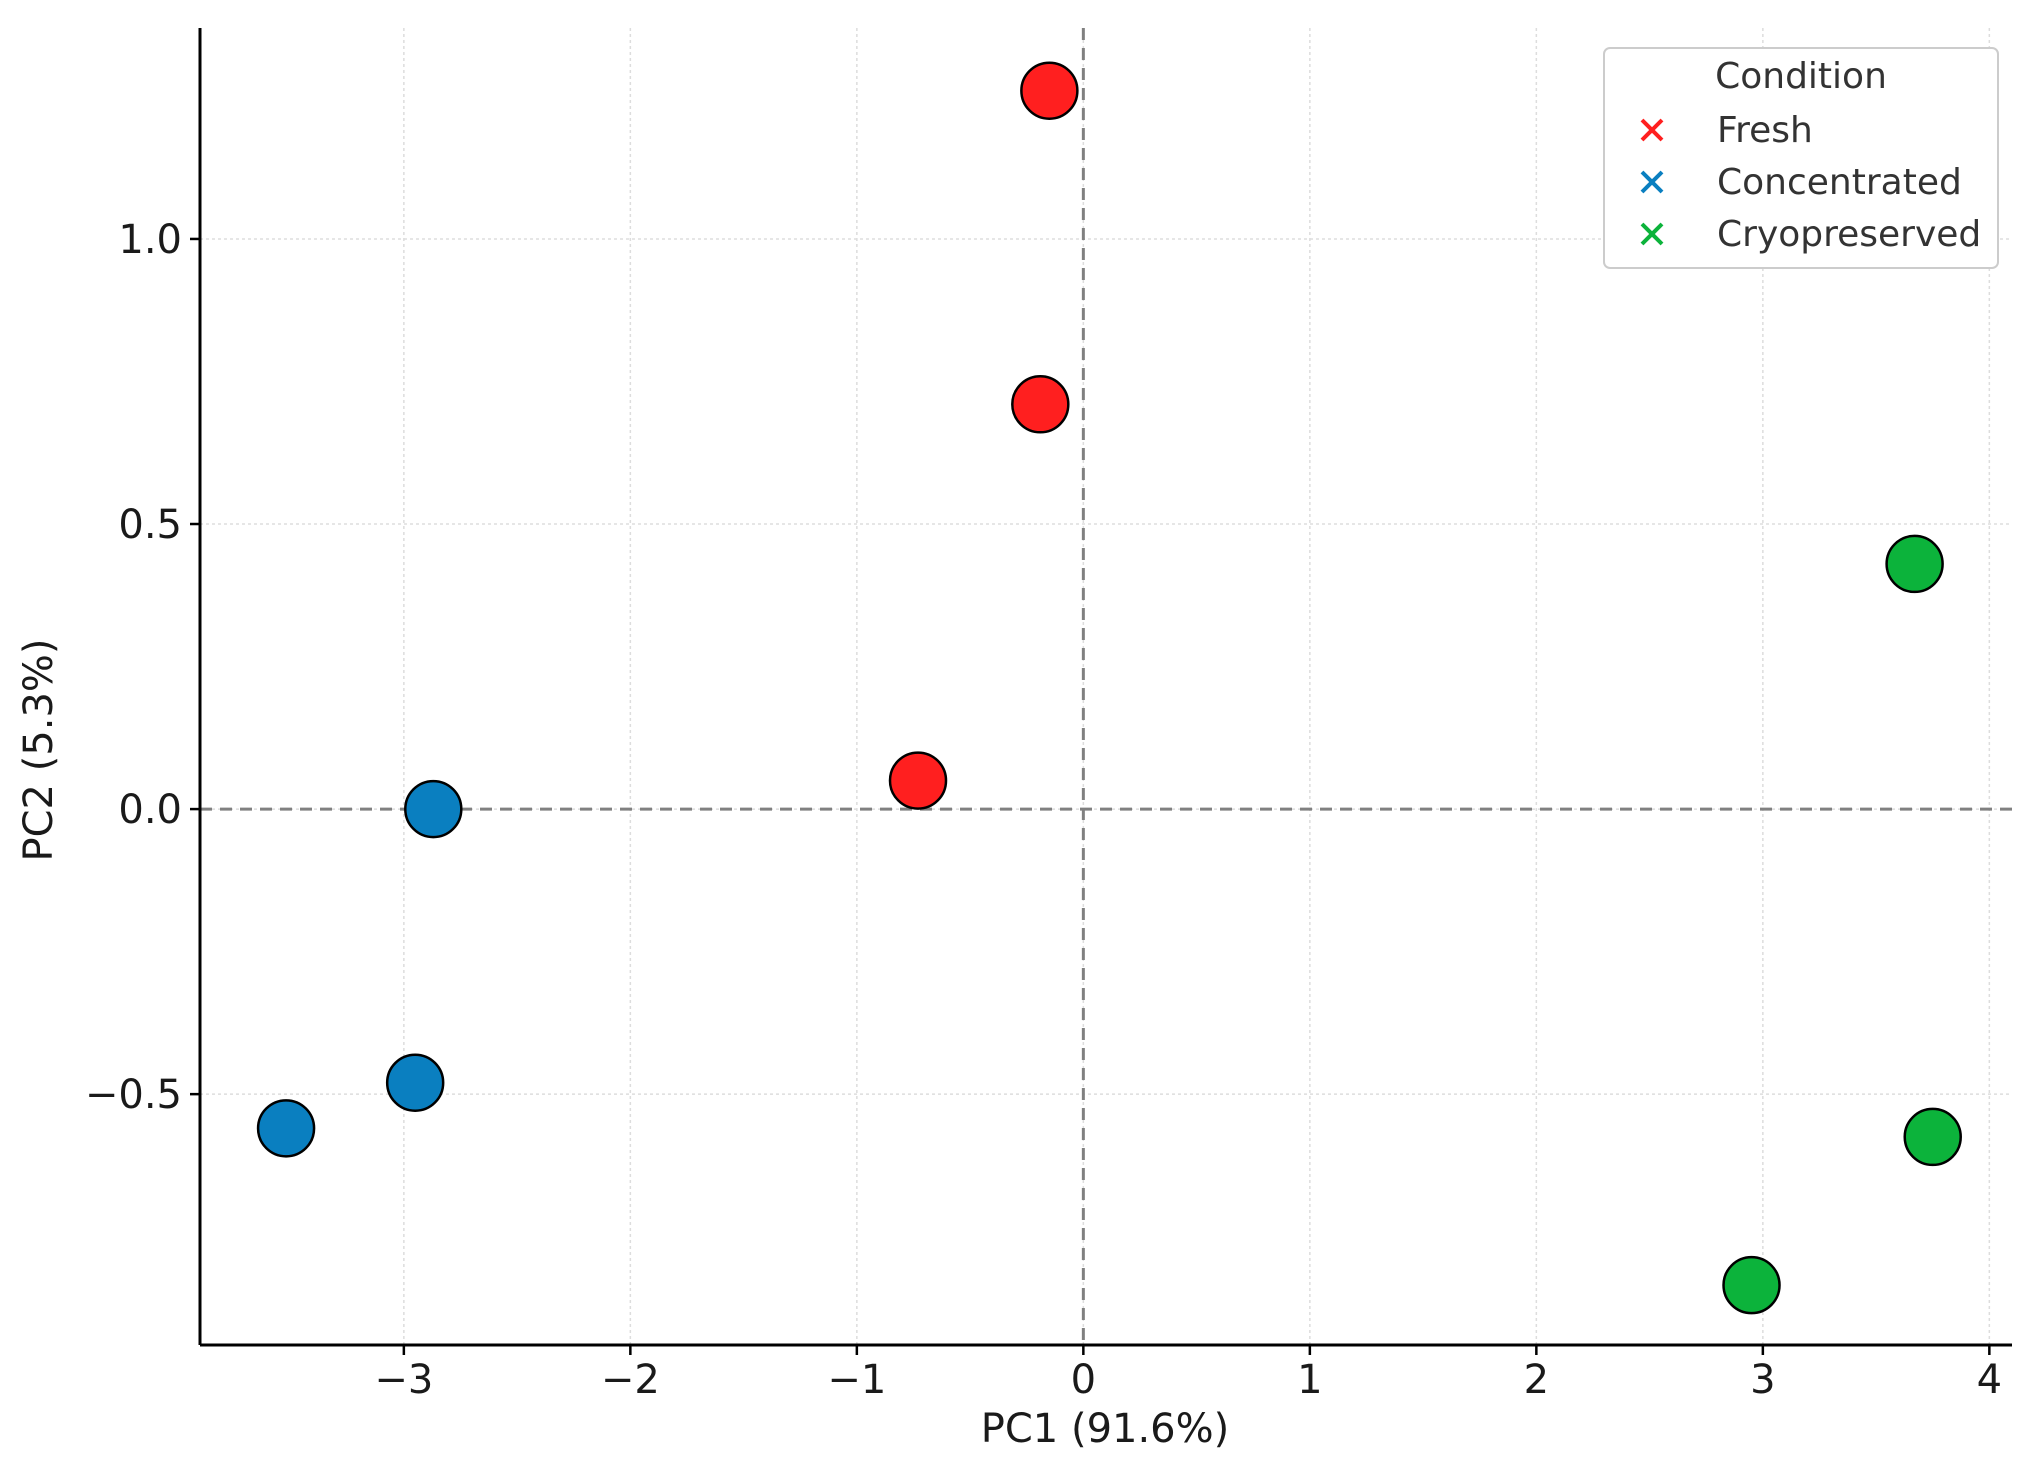  What do you see at coordinates (1083, 1380) in the screenshot?
I see `x-tick-label: 0` at bounding box center [1083, 1380].